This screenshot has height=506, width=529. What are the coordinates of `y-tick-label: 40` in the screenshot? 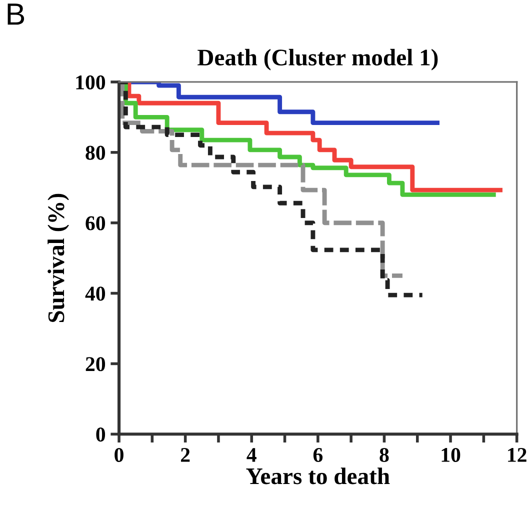 It's located at (95, 293).